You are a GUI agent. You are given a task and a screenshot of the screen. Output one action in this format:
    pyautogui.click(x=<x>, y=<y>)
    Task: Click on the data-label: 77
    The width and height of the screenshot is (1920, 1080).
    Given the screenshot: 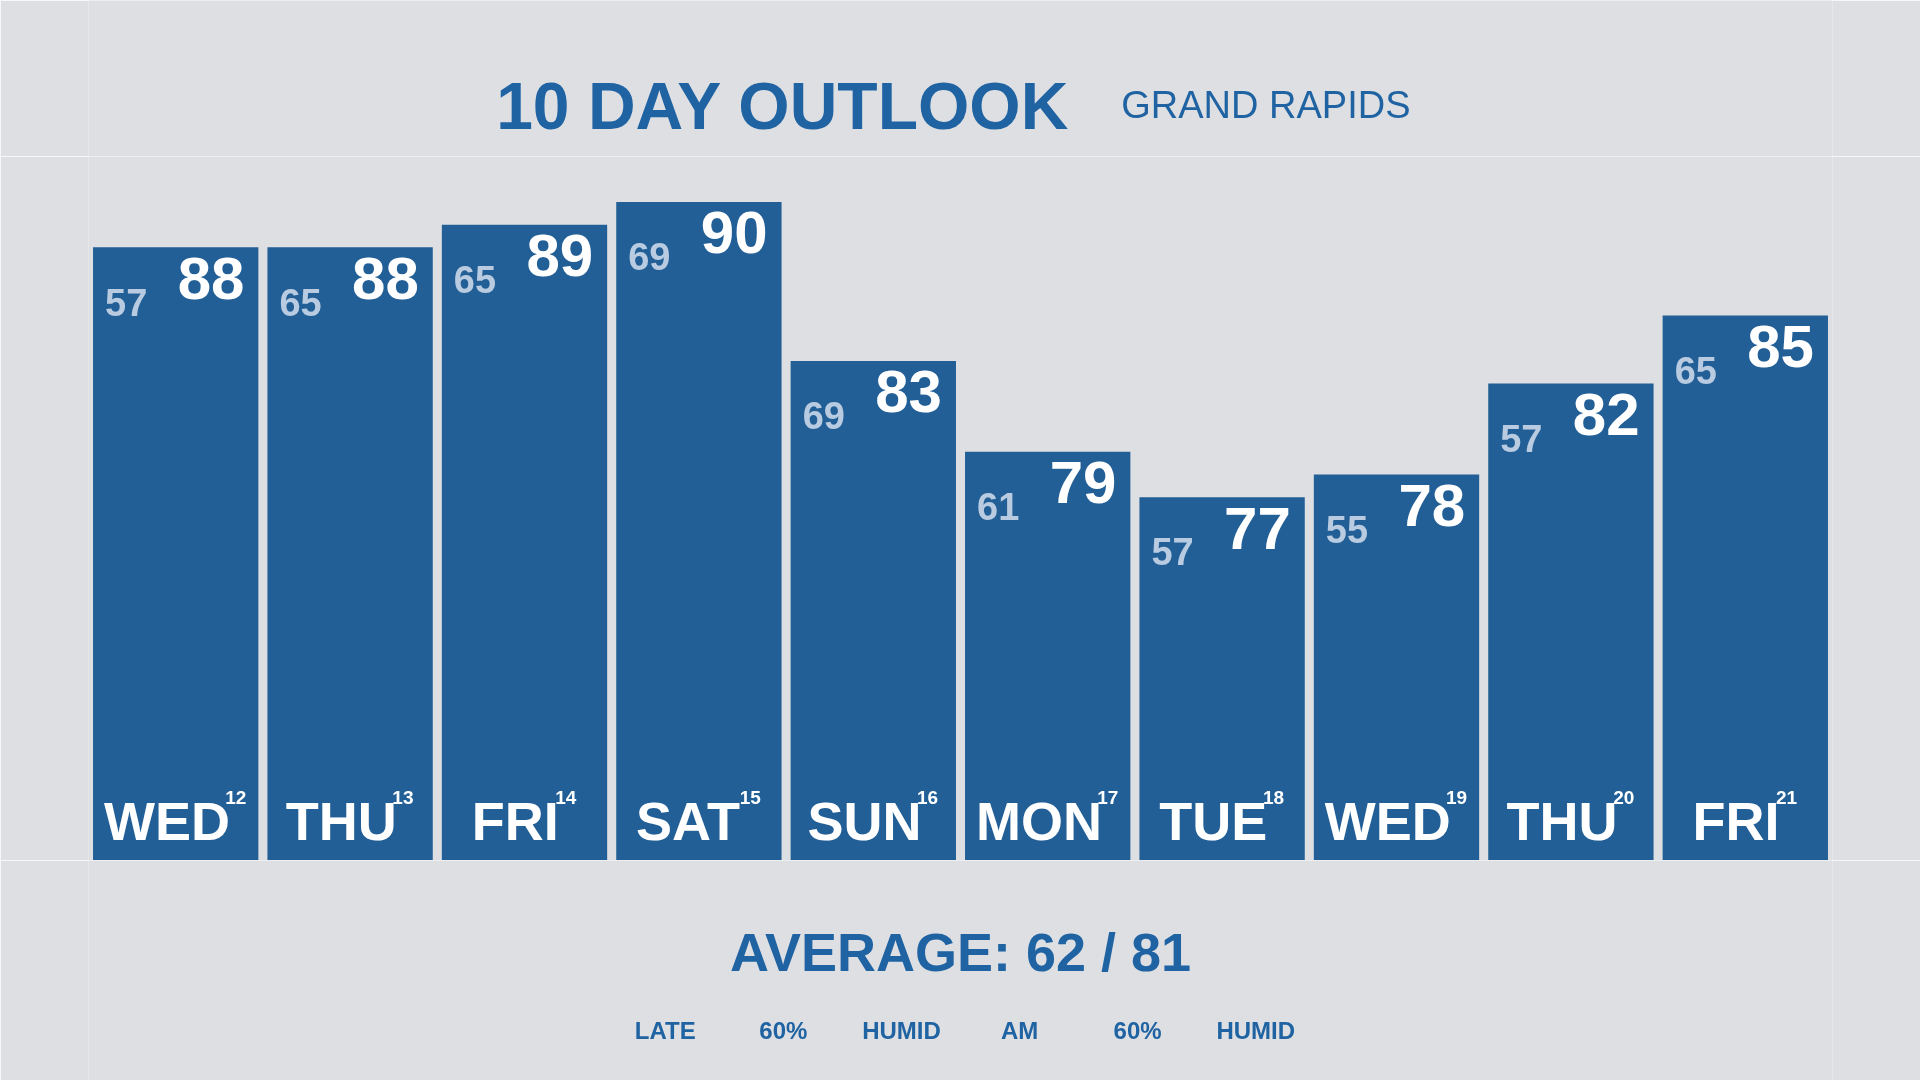 What is the action you would take?
    pyautogui.click(x=1257, y=528)
    